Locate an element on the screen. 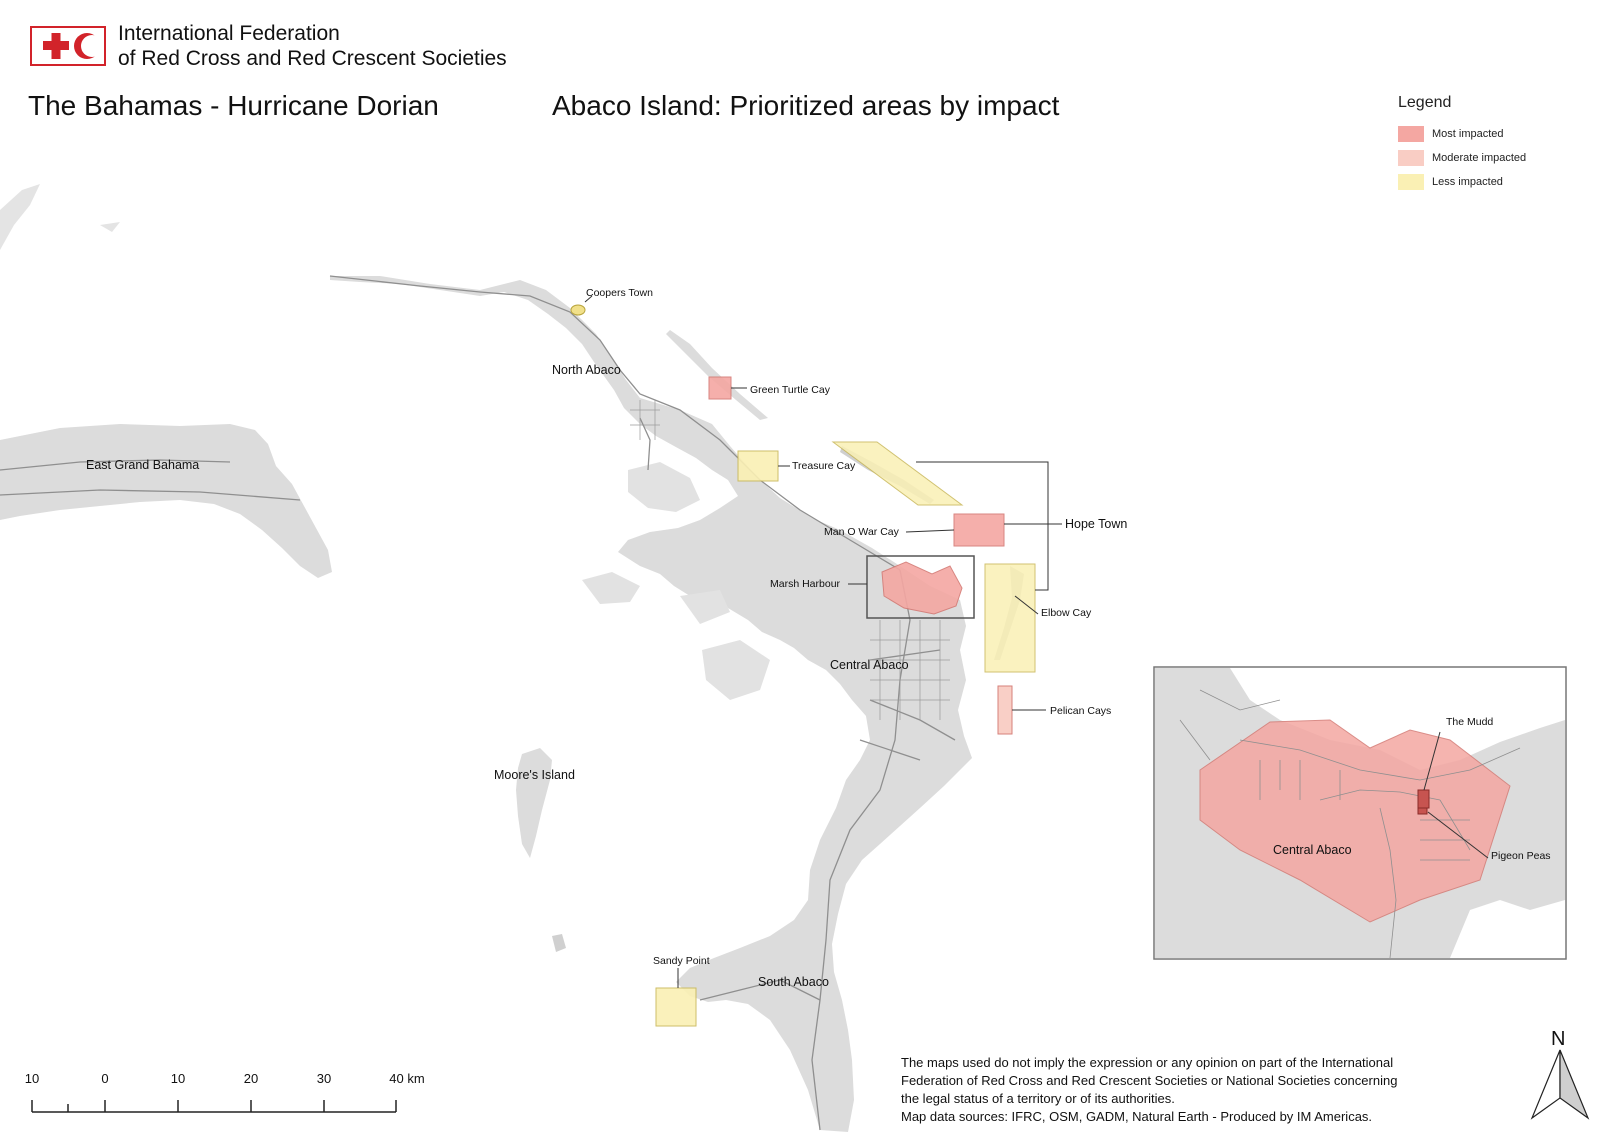  legend-swatch-most is located at coordinates (1411, 134).